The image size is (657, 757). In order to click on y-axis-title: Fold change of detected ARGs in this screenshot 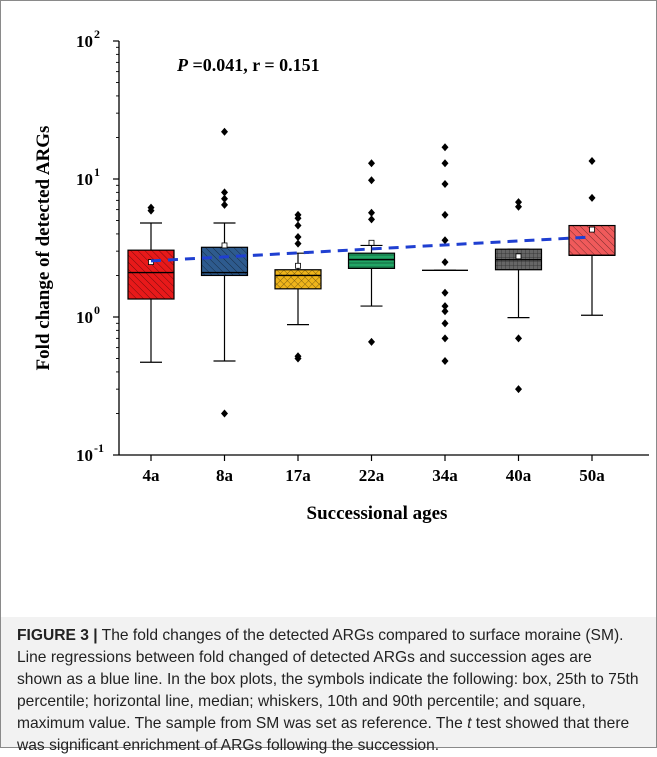, I will do `click(43, 248)`.